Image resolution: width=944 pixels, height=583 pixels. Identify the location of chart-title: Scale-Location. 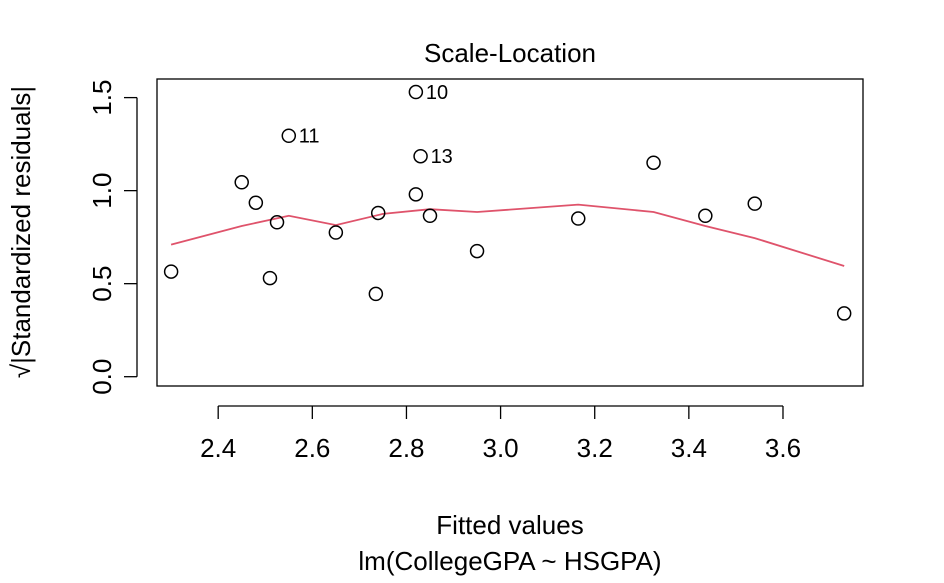
(510, 53).